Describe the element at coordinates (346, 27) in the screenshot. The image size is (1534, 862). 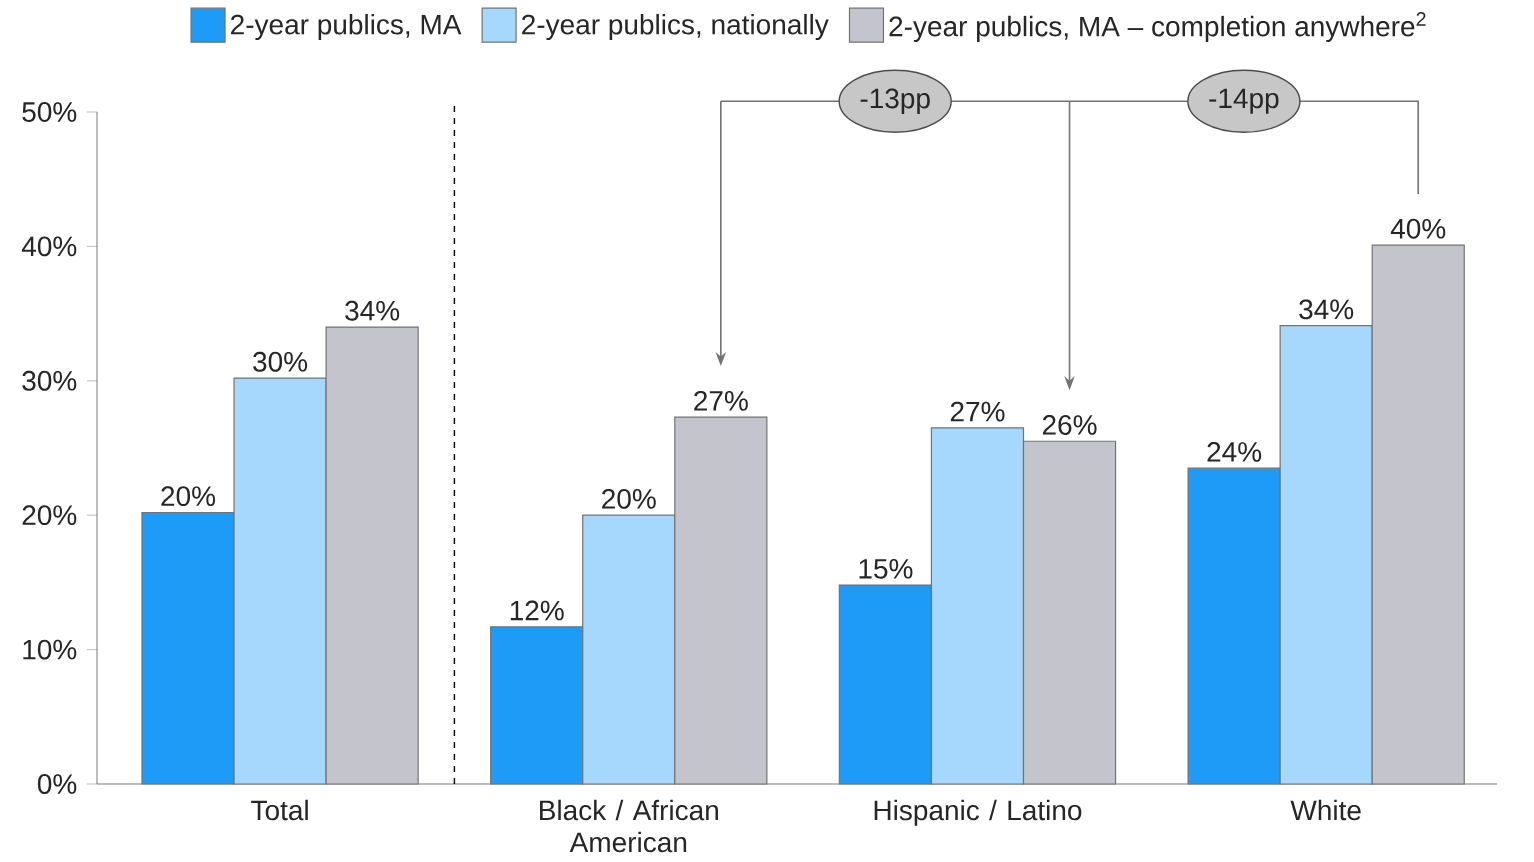
I see `legend-label: 2-year publics, MA` at that location.